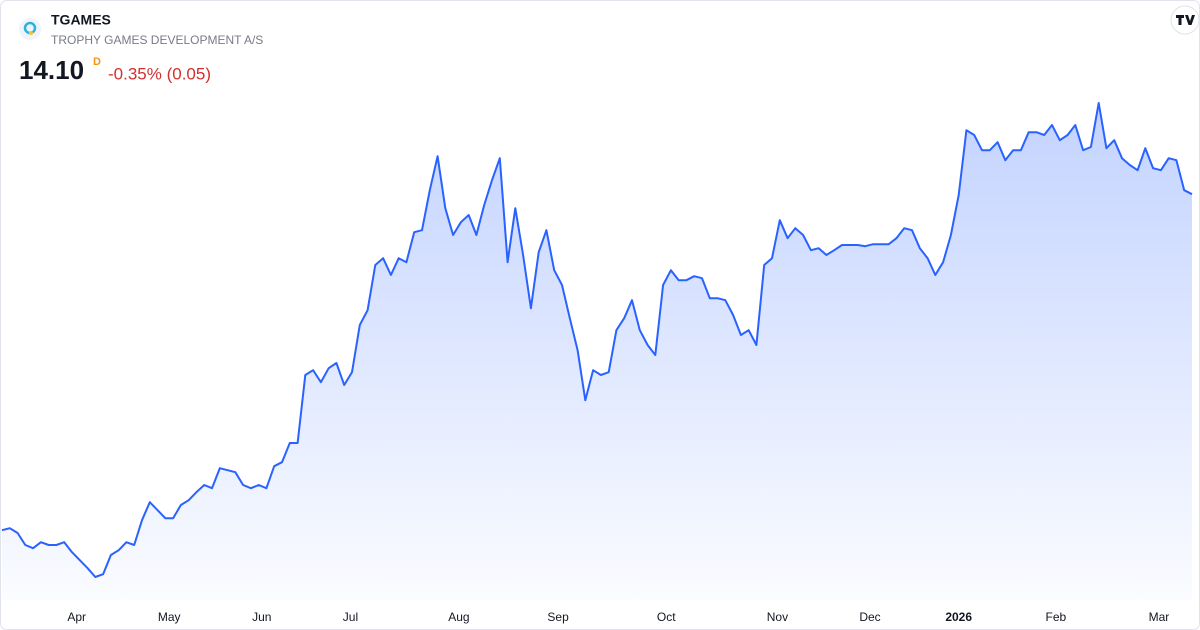 The width and height of the screenshot is (1200, 630). What do you see at coordinates (869, 617) in the screenshot?
I see `x-tick-label: Dec` at bounding box center [869, 617].